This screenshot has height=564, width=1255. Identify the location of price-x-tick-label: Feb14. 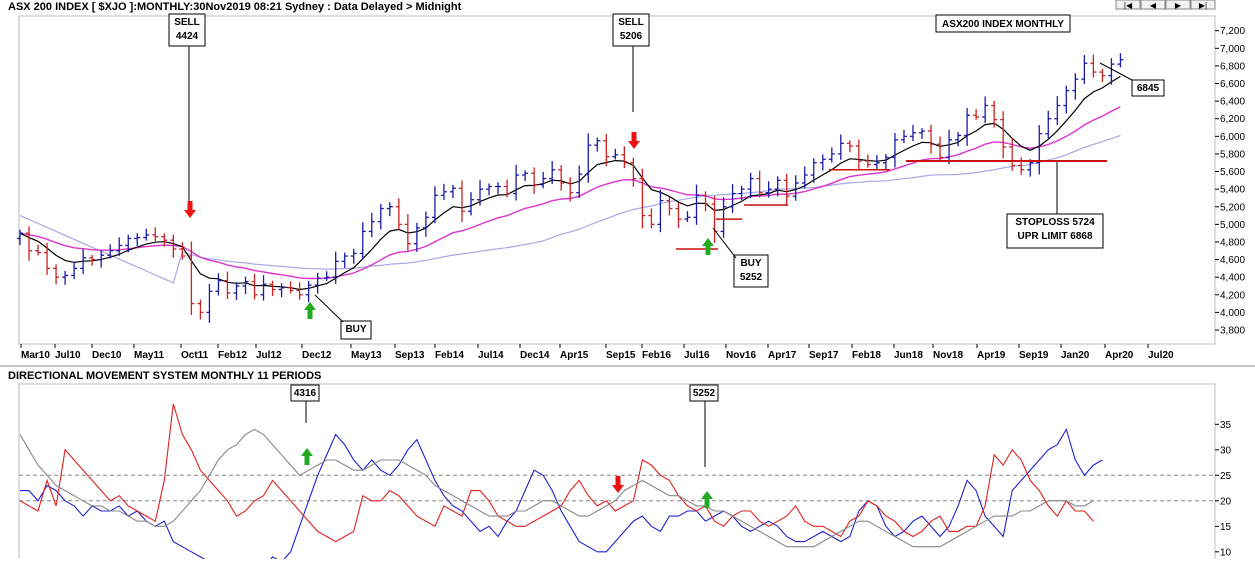
(449, 355).